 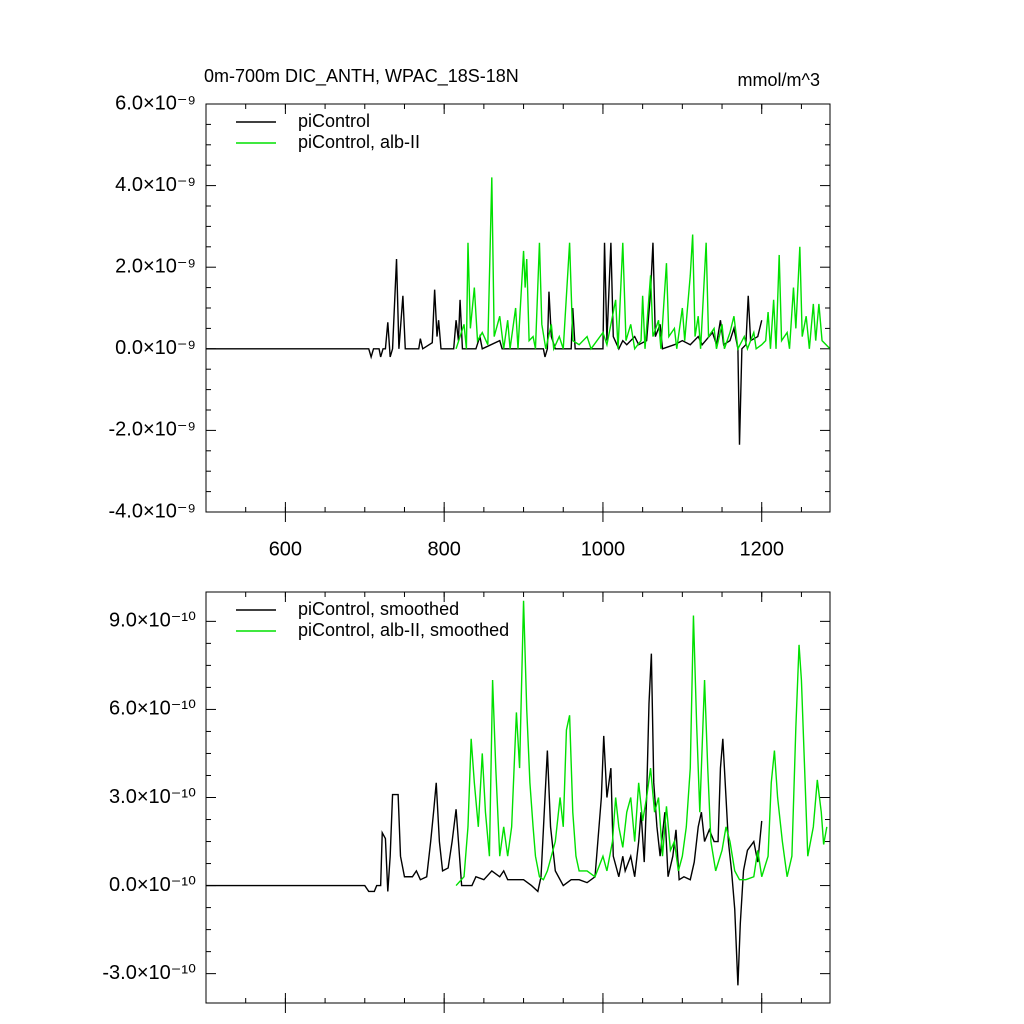 I want to click on legend-label: piControl, smoothed, so click(x=378, y=609).